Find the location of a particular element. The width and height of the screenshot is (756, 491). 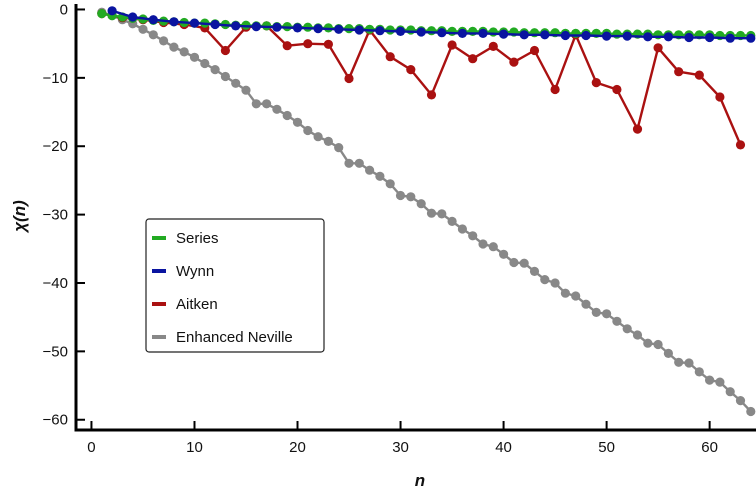

legend-box is located at coordinates (235, 285).